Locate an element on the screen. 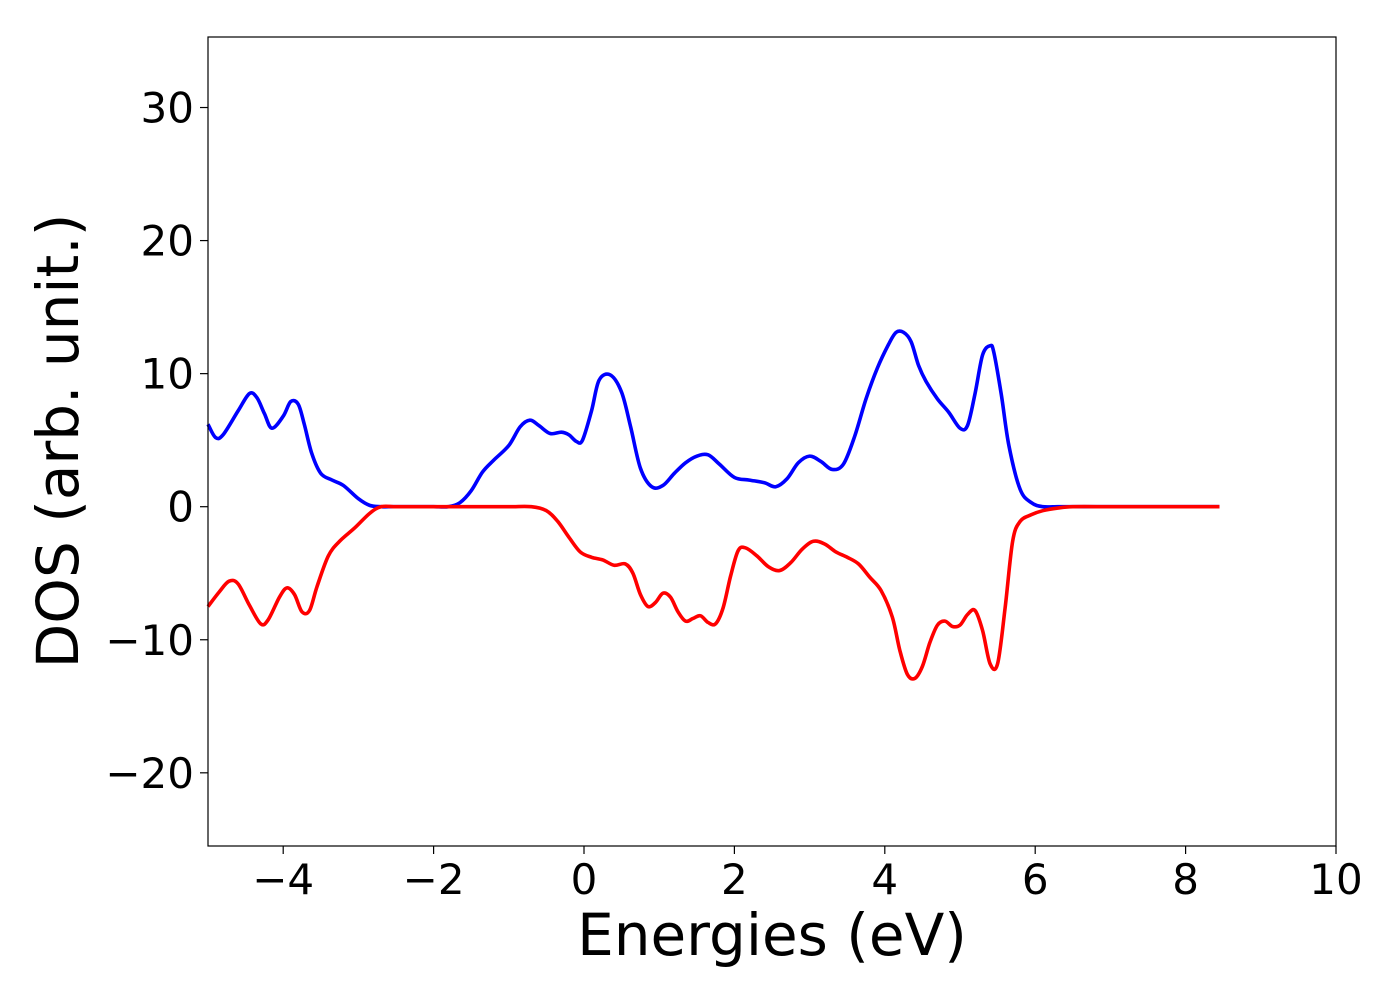  x-tick-label: 4 is located at coordinates (884, 879).